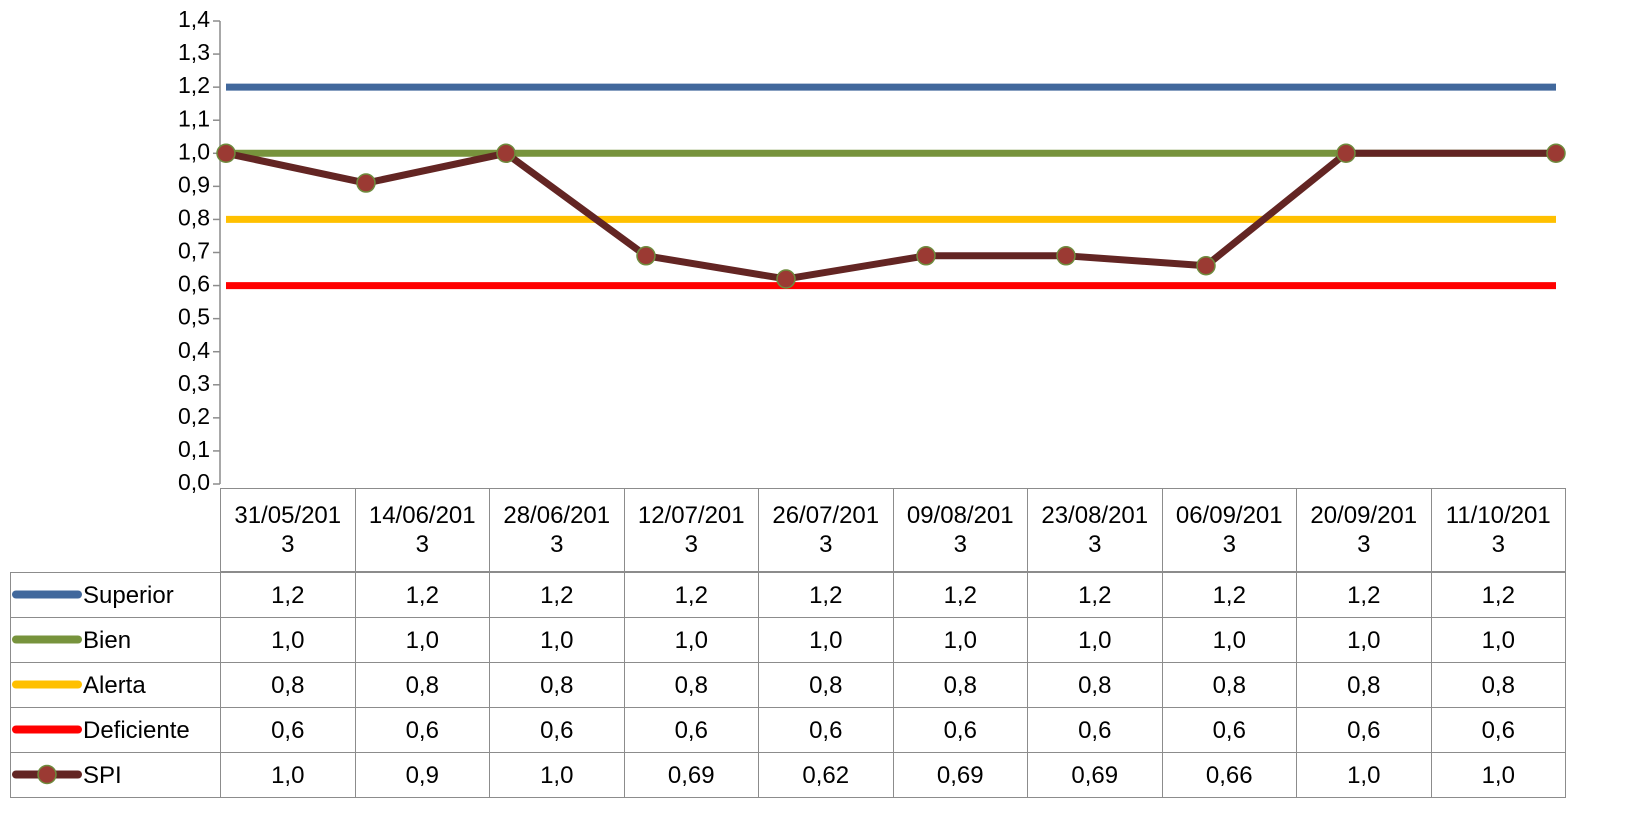 The width and height of the screenshot is (1631, 825). I want to click on category-header: 11/10/2013, so click(1498, 530).